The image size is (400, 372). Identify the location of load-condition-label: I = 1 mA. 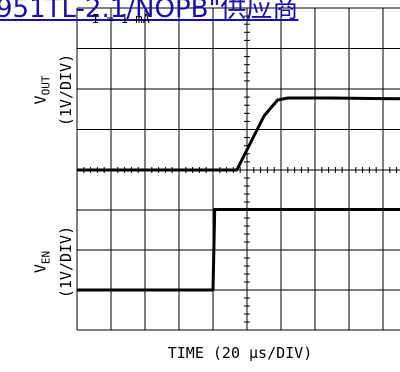
(121, 19).